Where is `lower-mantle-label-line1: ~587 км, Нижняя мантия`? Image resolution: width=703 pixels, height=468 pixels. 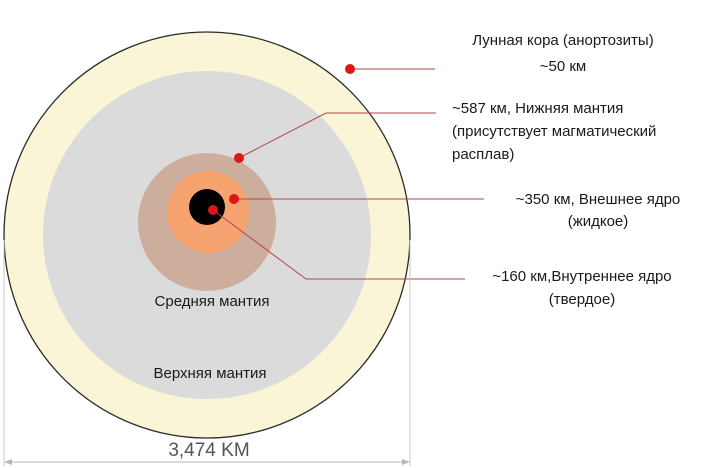 lower-mantle-label-line1: ~587 км, Нижняя мантия is located at coordinates (537, 108).